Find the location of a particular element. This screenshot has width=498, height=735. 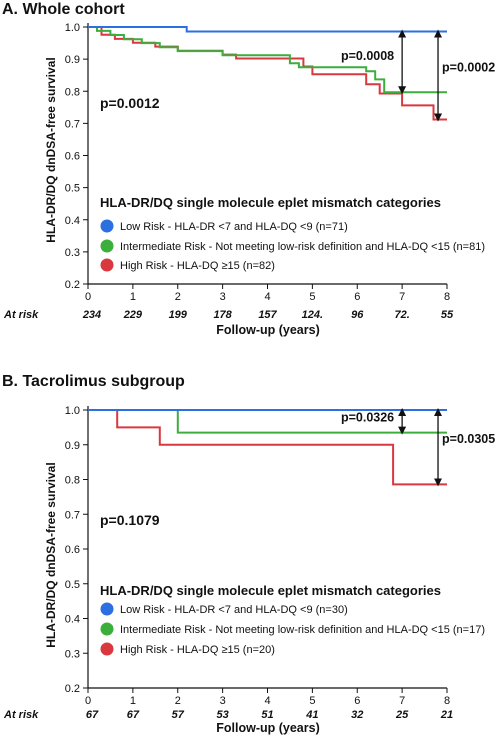

panel-b-comparison-p-value-2: p=0.0305 is located at coordinates (468, 439).